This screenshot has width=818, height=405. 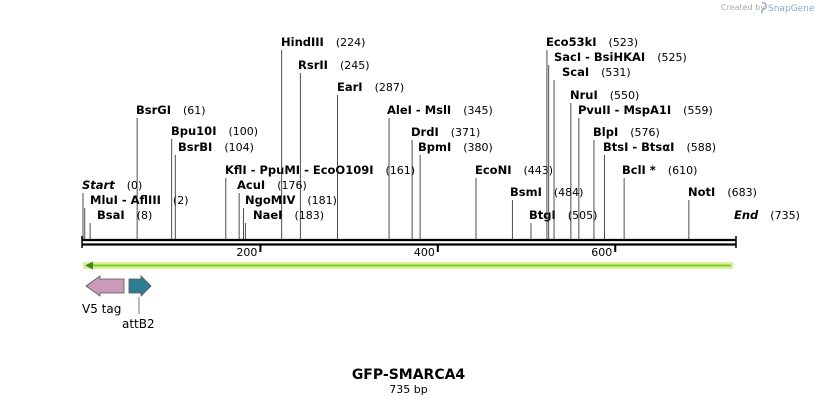 I want to click on site-label-bpmi: BpmI, so click(x=434, y=147).